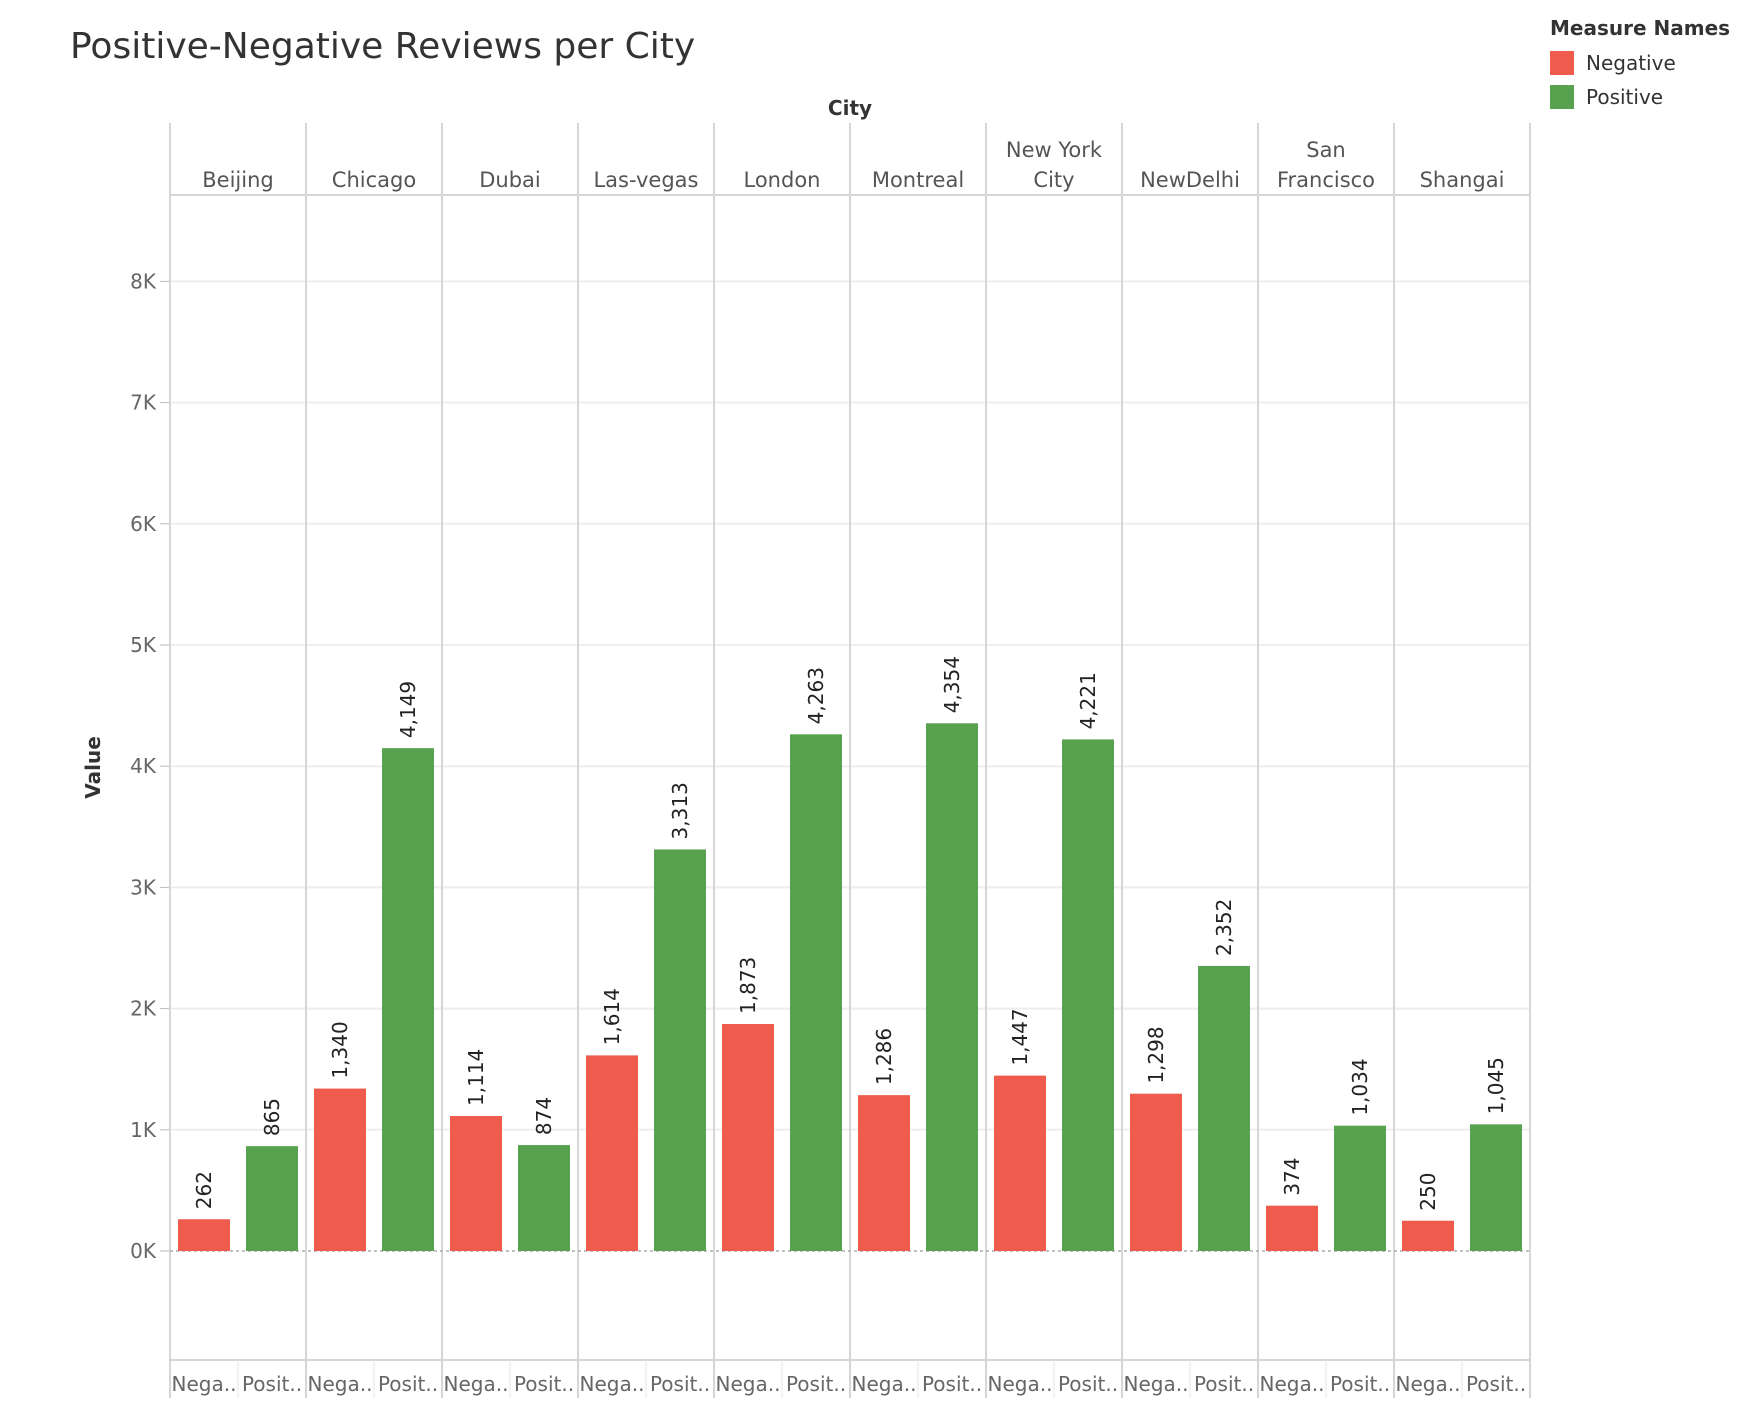  Describe the element at coordinates (612, 1016) in the screenshot. I see `data-label-negative: 1,614` at that location.